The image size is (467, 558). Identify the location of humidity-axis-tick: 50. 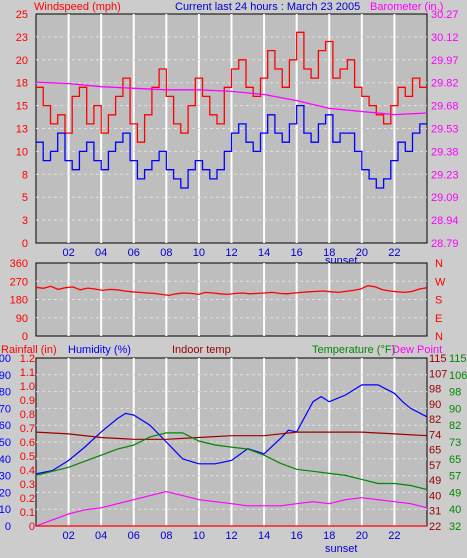
(5, 443).